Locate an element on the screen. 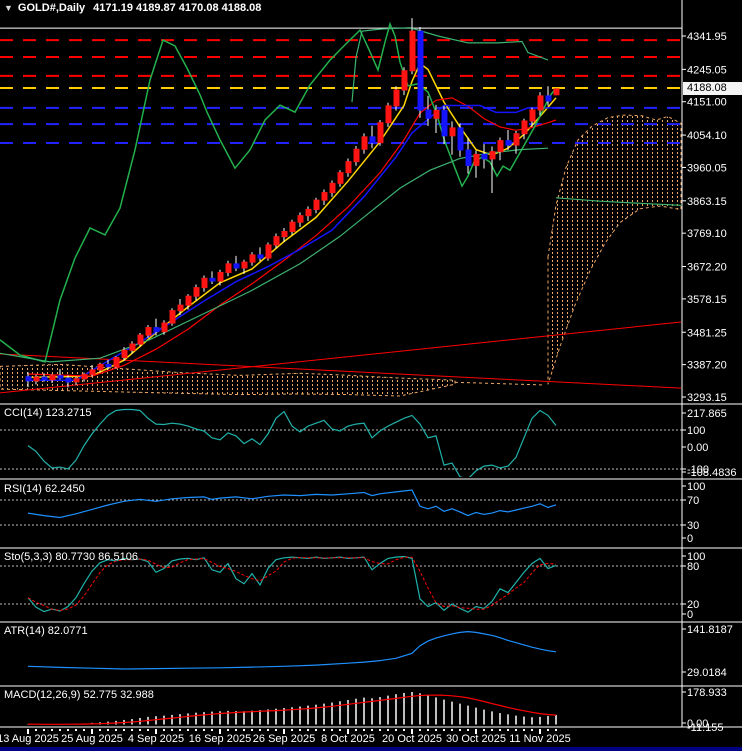 The height and width of the screenshot is (751, 742). date-axis-label: 8 Oct 2025 is located at coordinates (348, 739).